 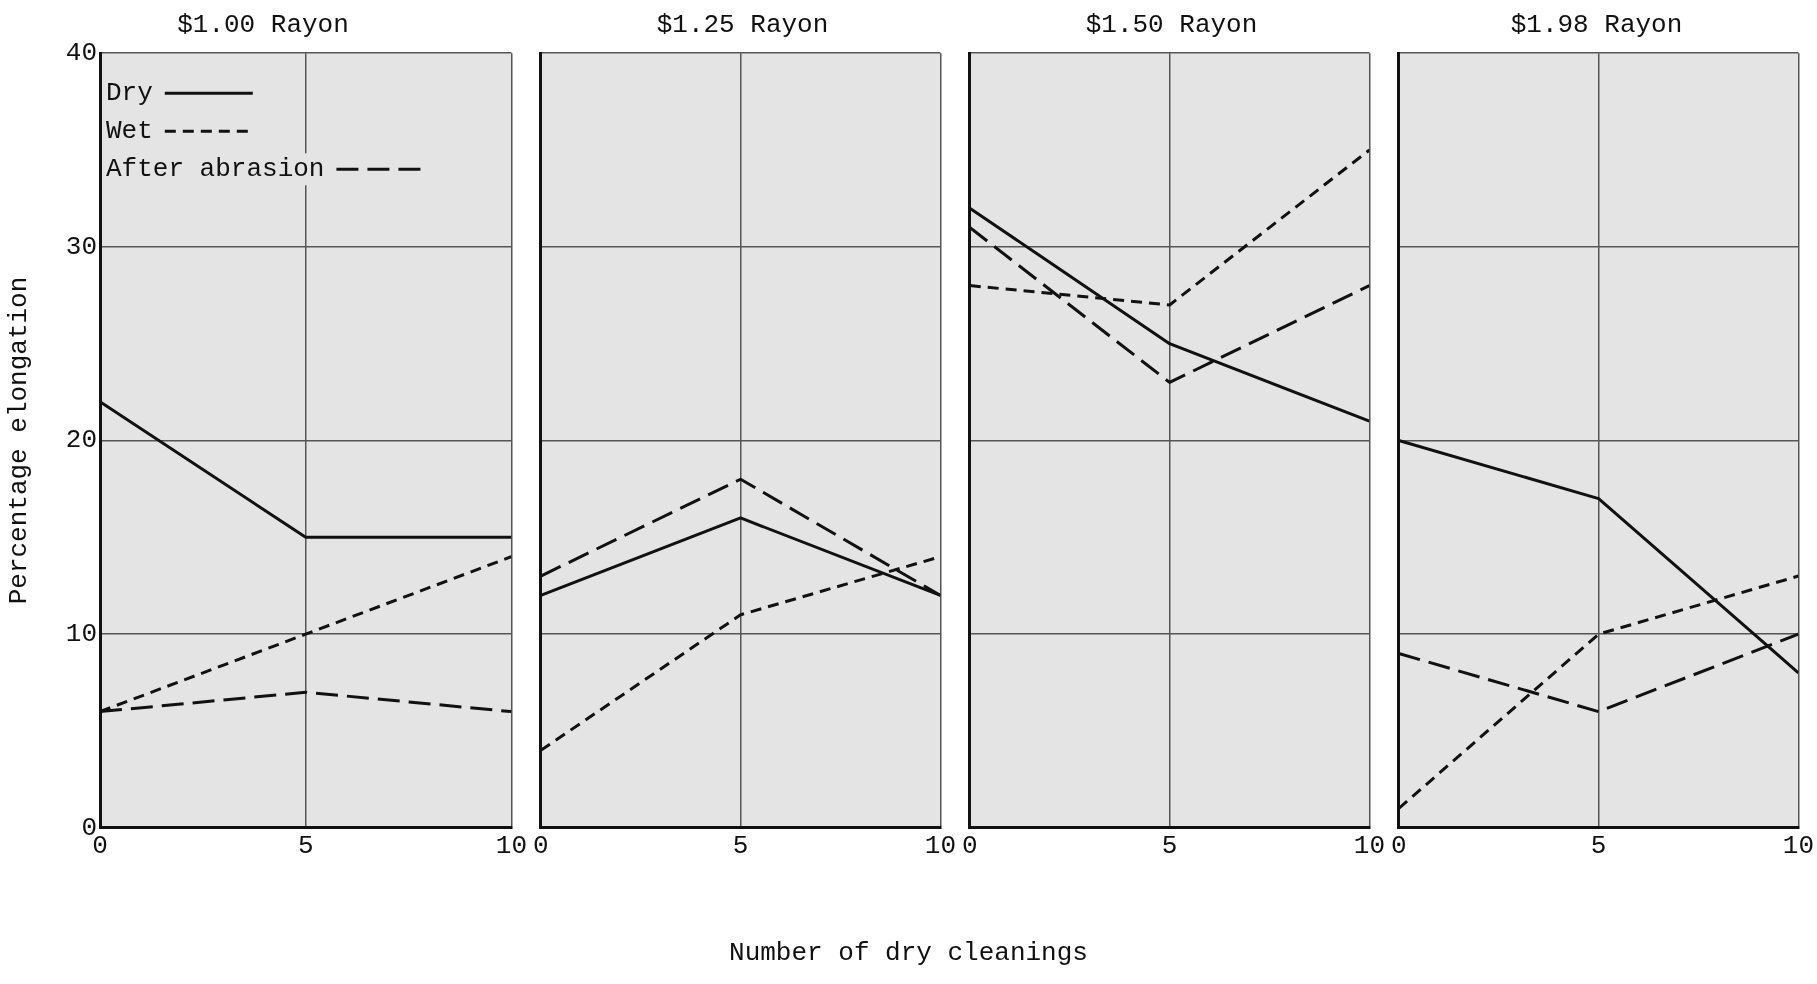 What do you see at coordinates (1171, 25) in the screenshot?
I see `chart-title: $1.50 Rayon` at bounding box center [1171, 25].